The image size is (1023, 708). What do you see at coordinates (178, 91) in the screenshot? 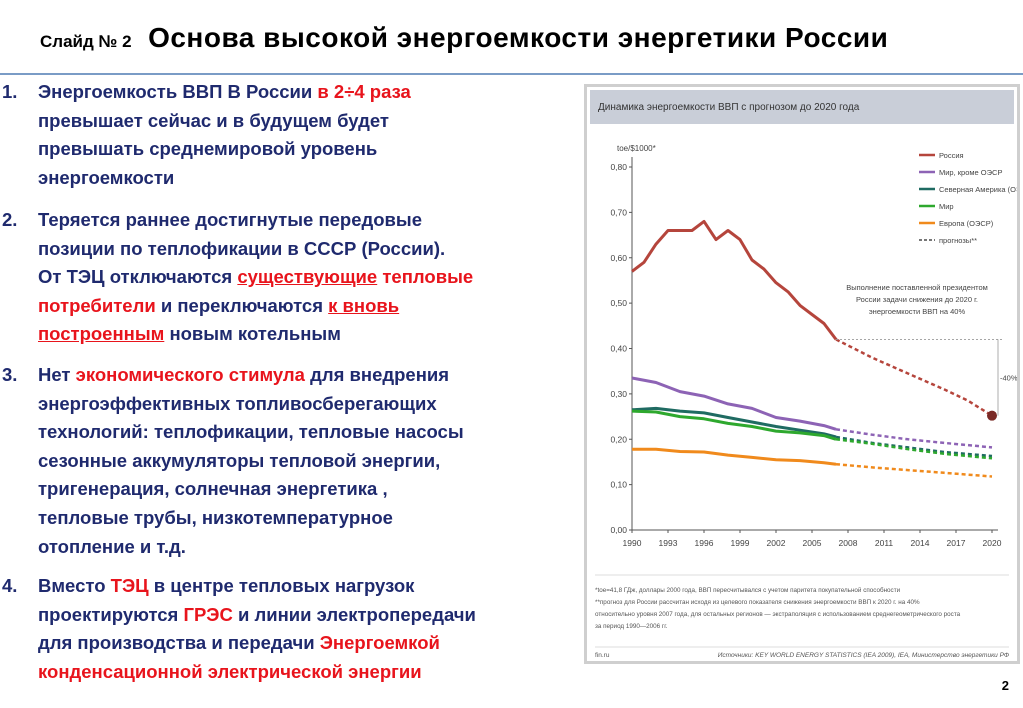
I see `text-segment: Энергоемкость ВВП В России` at bounding box center [178, 91].